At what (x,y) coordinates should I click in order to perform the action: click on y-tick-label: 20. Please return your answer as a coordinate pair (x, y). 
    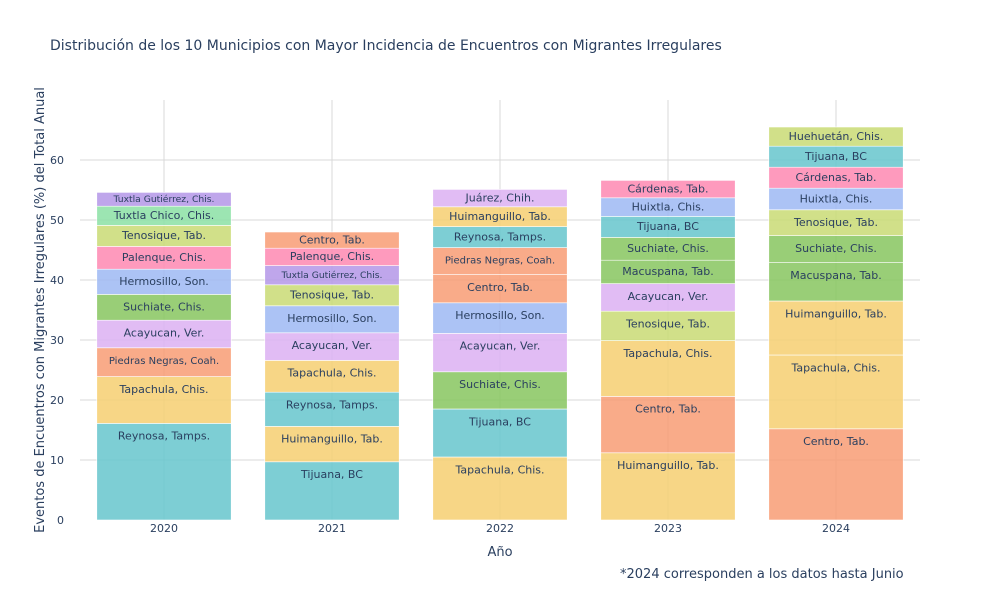
    Looking at the image, I should click on (57, 400).